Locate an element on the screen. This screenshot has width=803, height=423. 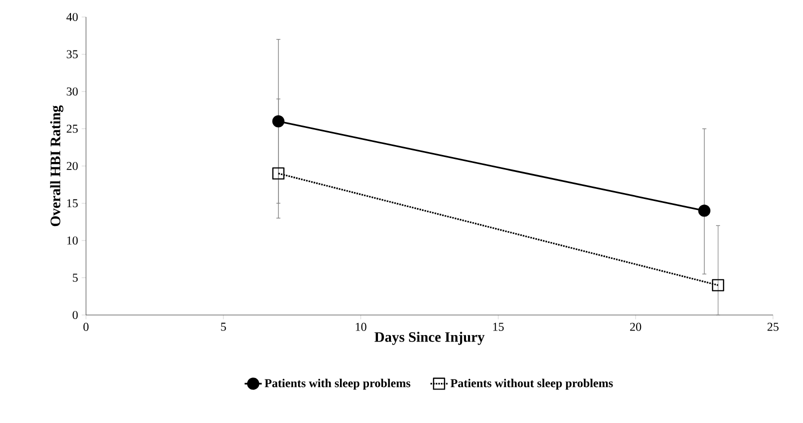
y-tick-label: 0 is located at coordinates (75, 315).